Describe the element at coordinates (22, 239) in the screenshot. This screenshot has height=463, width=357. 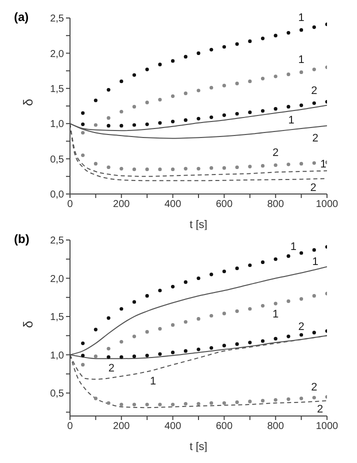
I see `chart-title: (b)` at that location.